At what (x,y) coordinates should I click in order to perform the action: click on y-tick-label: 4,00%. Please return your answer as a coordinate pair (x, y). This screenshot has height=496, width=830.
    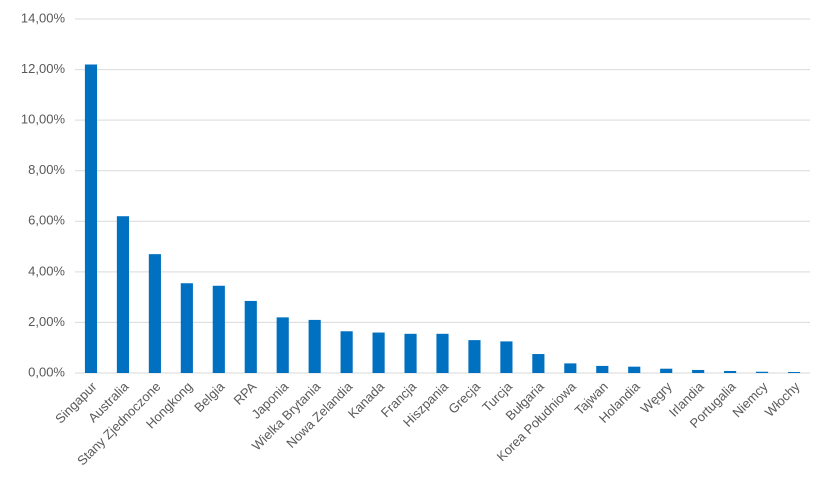
    Looking at the image, I should click on (46, 270).